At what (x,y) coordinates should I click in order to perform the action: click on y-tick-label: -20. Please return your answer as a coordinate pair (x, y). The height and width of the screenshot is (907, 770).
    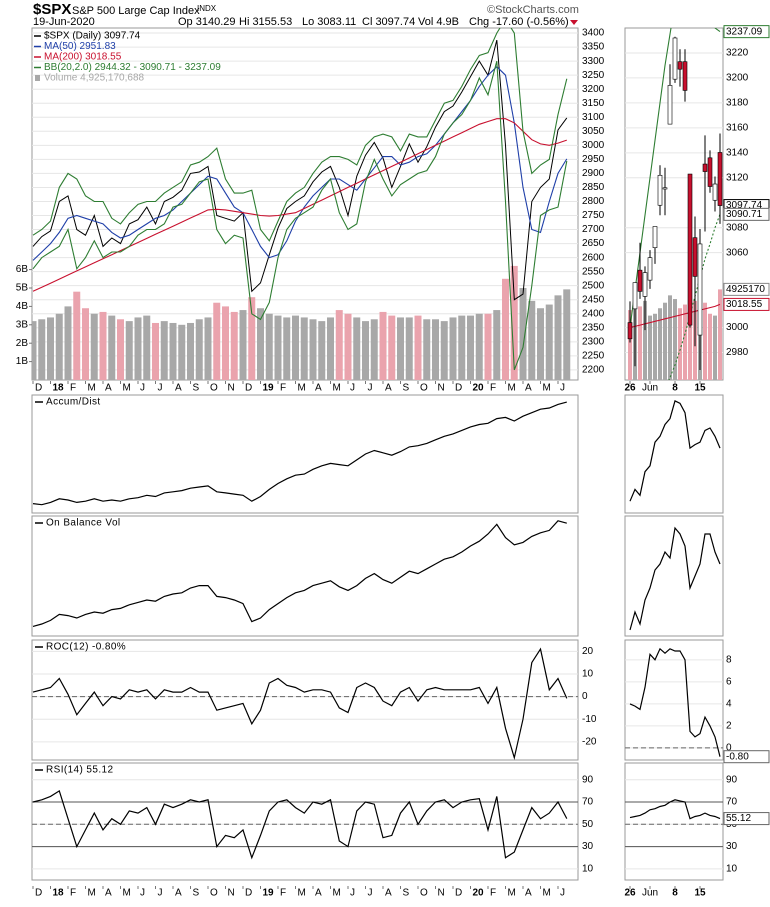
    Looking at the image, I should click on (589, 742).